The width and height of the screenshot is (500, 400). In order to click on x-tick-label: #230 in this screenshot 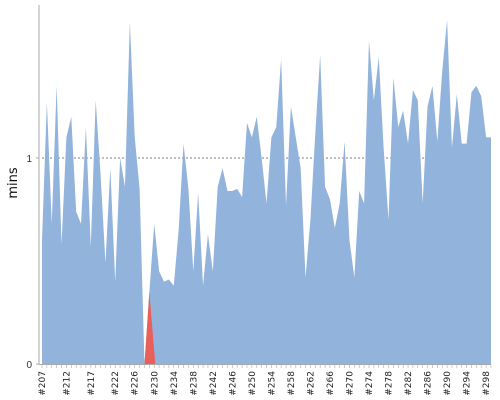, I will do `click(155, 383)`.